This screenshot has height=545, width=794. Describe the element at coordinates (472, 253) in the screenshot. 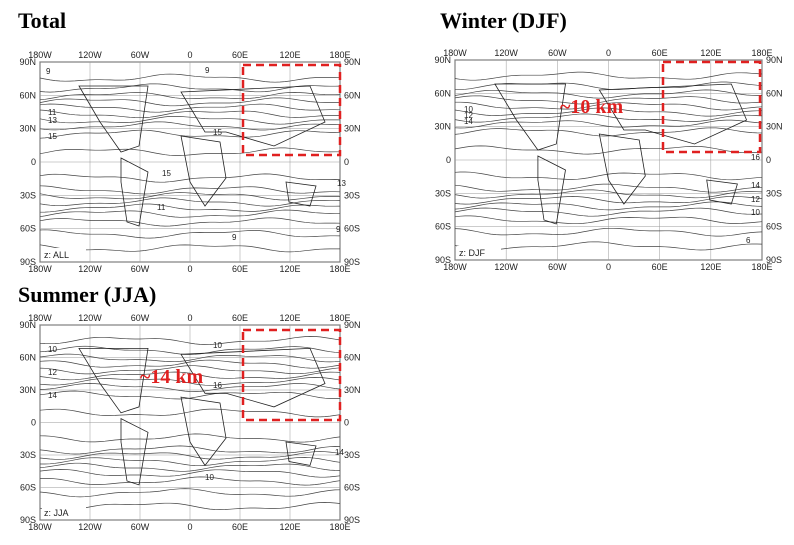

I see `panel-label: z: DJF` at that location.